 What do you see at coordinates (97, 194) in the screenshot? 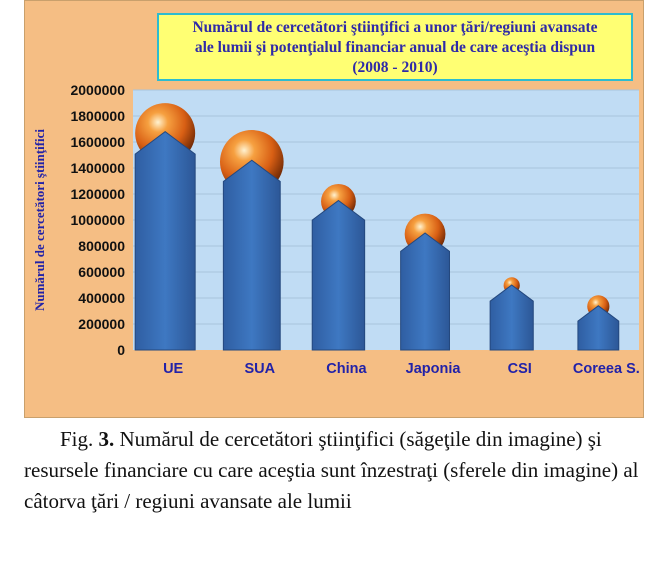
I see `y-tick-label: 1200000` at bounding box center [97, 194].